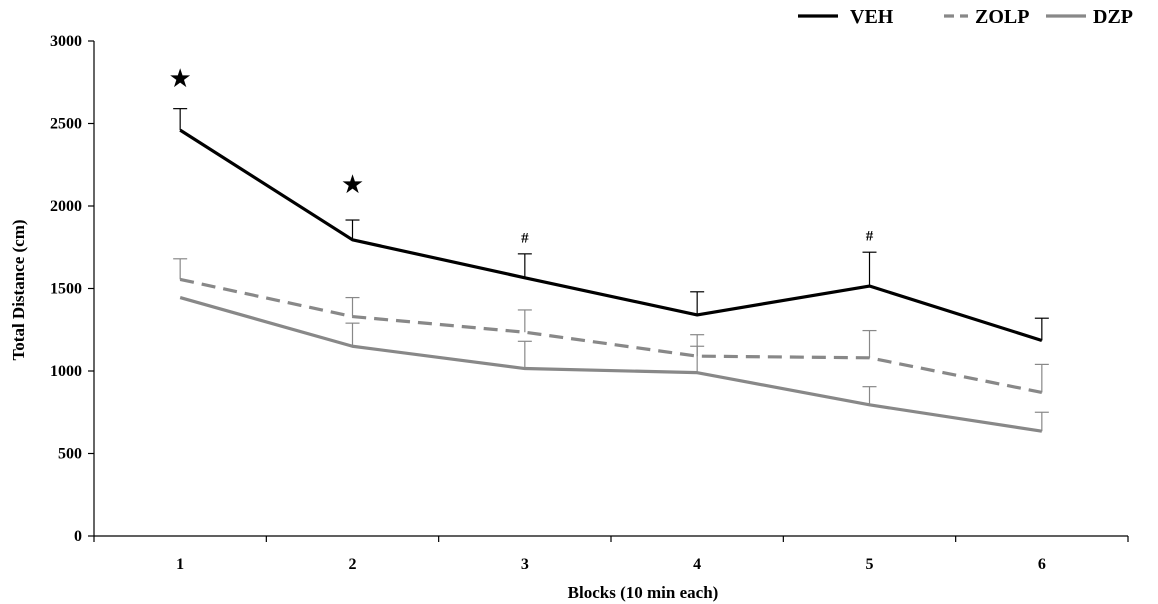 This screenshot has width=1158, height=604. I want to click on series-errorbars-dzp, so click(697, 377).